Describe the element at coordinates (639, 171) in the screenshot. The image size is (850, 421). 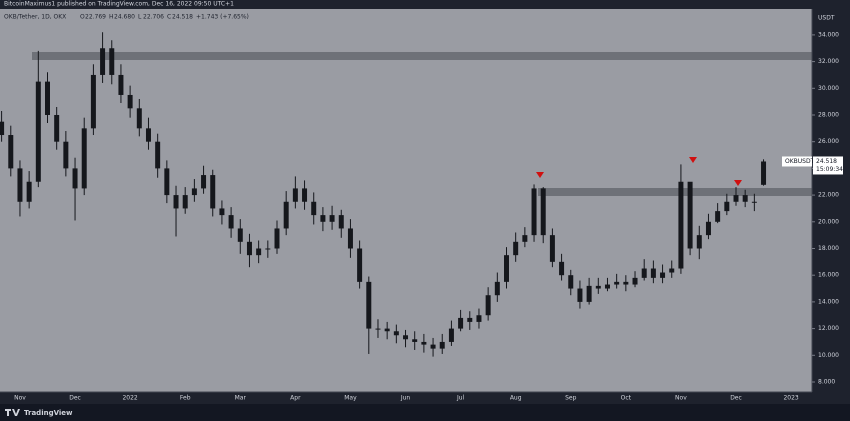
I see `arrow-markers` at that location.